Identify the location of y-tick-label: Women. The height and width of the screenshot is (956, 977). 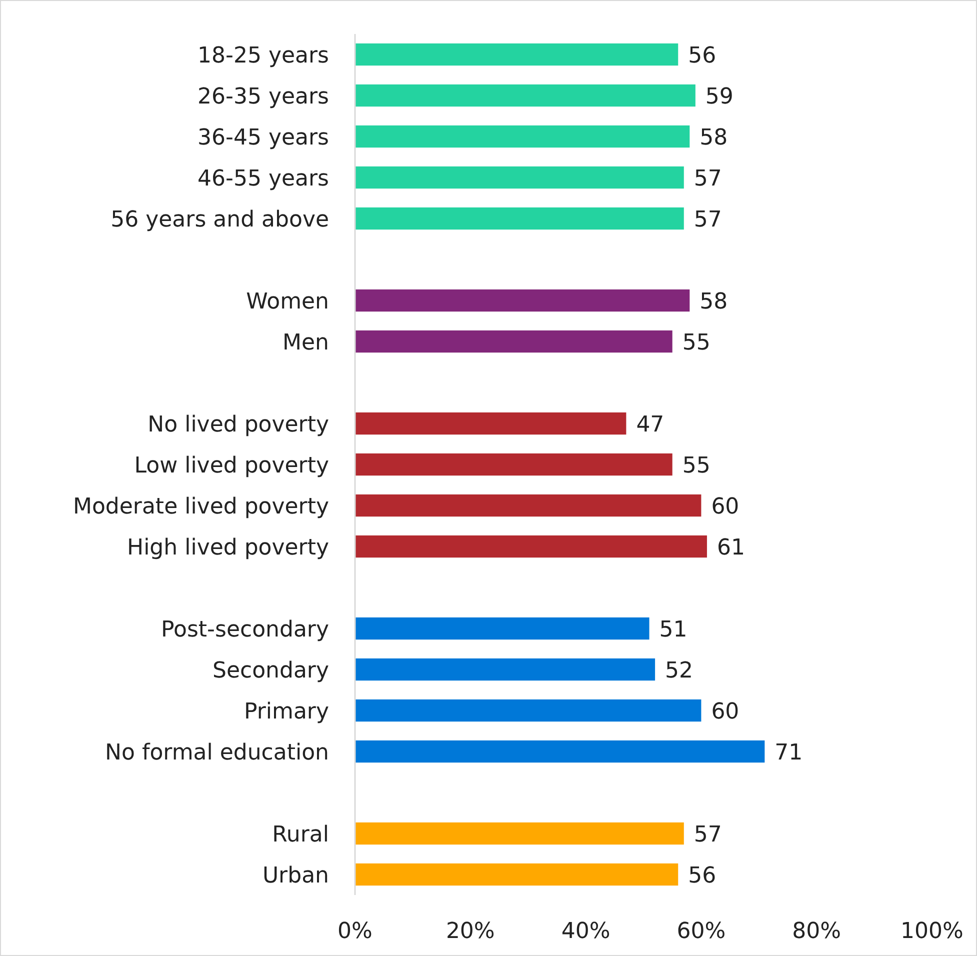
(287, 301).